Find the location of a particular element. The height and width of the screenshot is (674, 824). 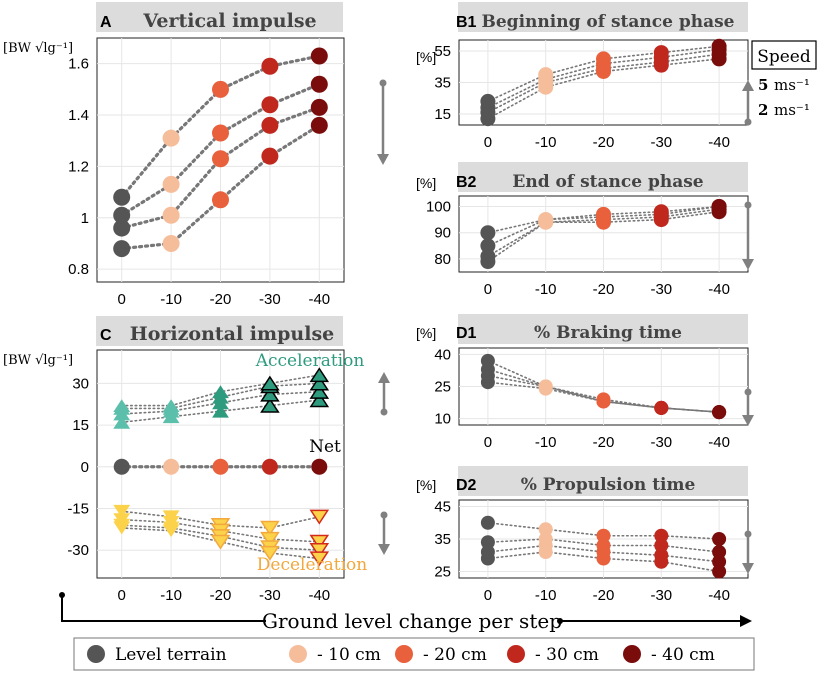

unit-D1: [%] is located at coordinates (426, 333).